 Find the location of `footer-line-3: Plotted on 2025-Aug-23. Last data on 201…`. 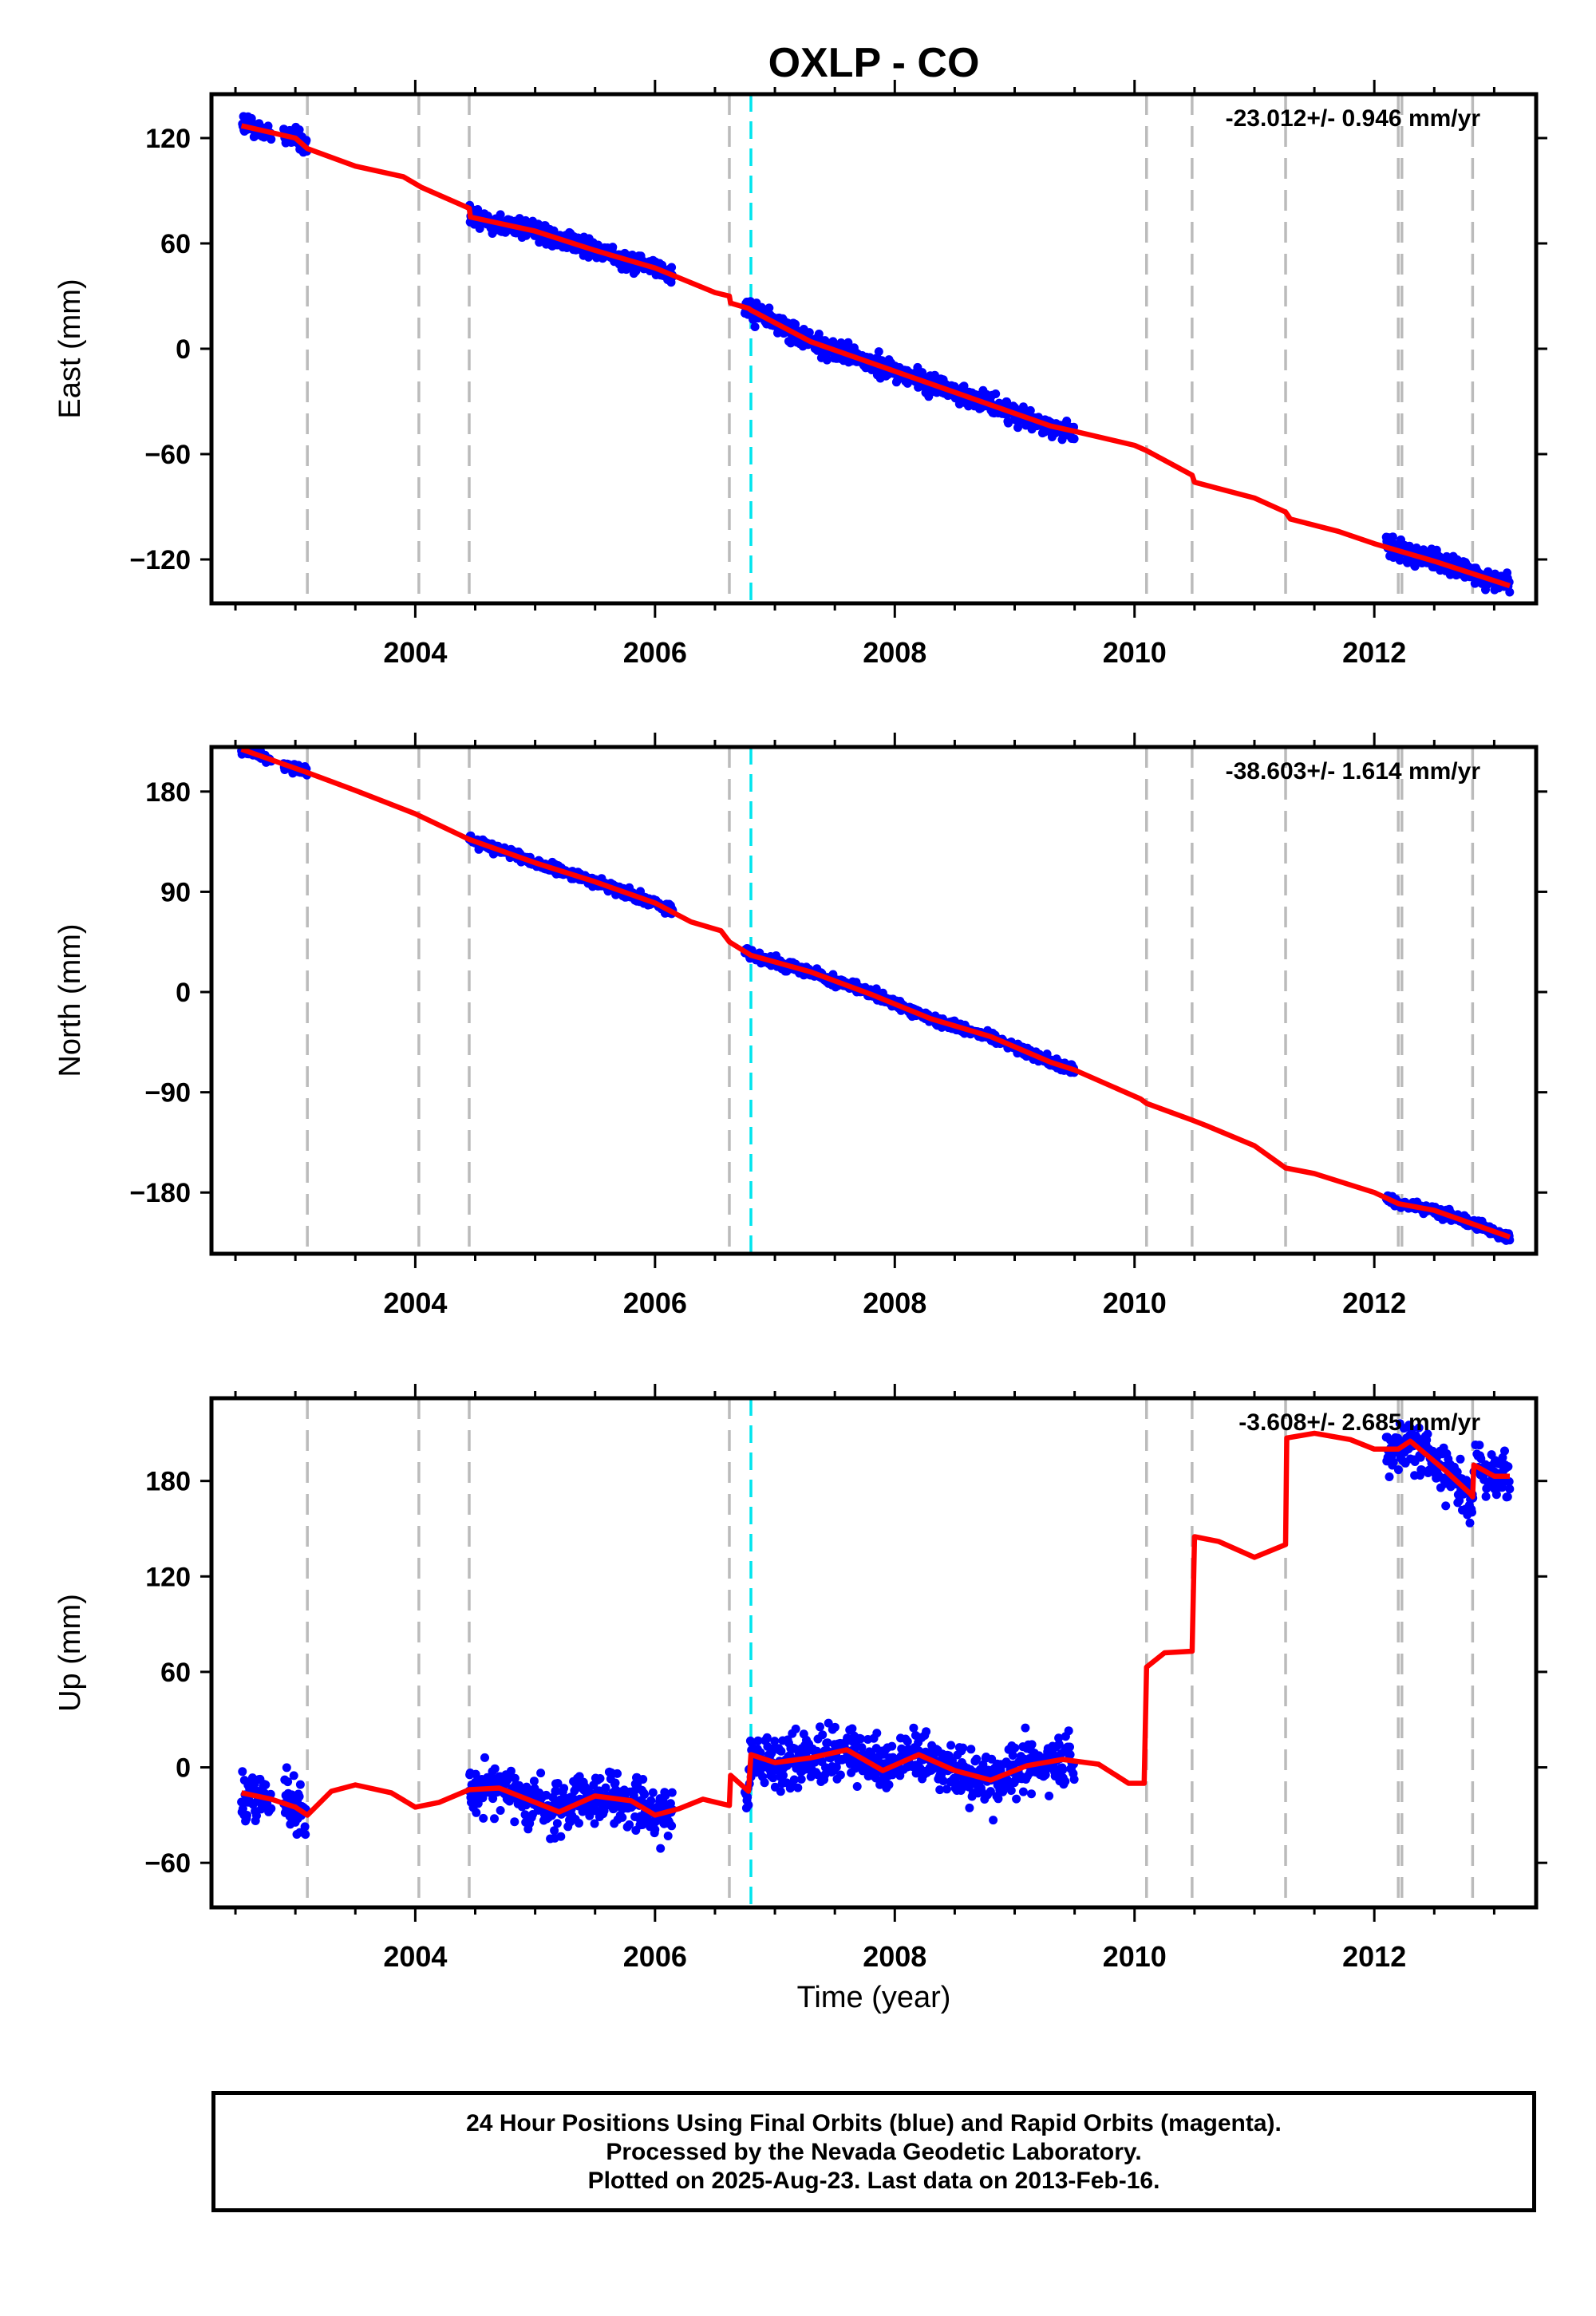

footer-line-3: Plotted on 2025-Aug-23. Last data on 201… is located at coordinates (873, 2181).